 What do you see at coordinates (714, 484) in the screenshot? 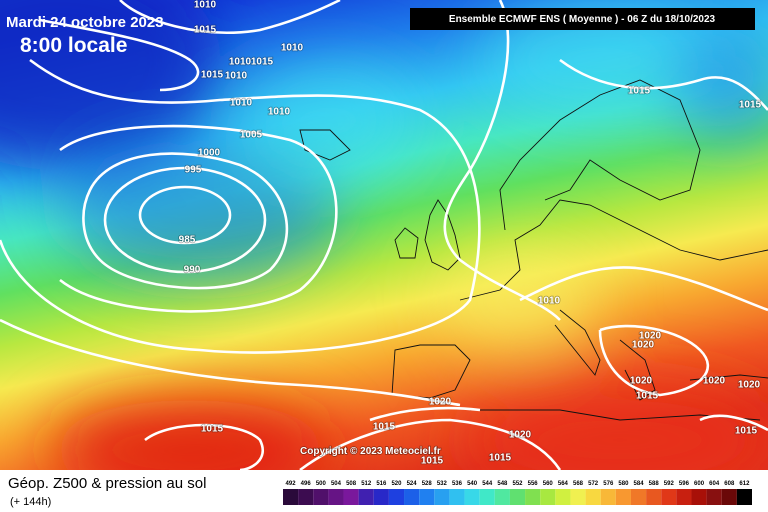
I see `scale-label: 604` at bounding box center [714, 484].